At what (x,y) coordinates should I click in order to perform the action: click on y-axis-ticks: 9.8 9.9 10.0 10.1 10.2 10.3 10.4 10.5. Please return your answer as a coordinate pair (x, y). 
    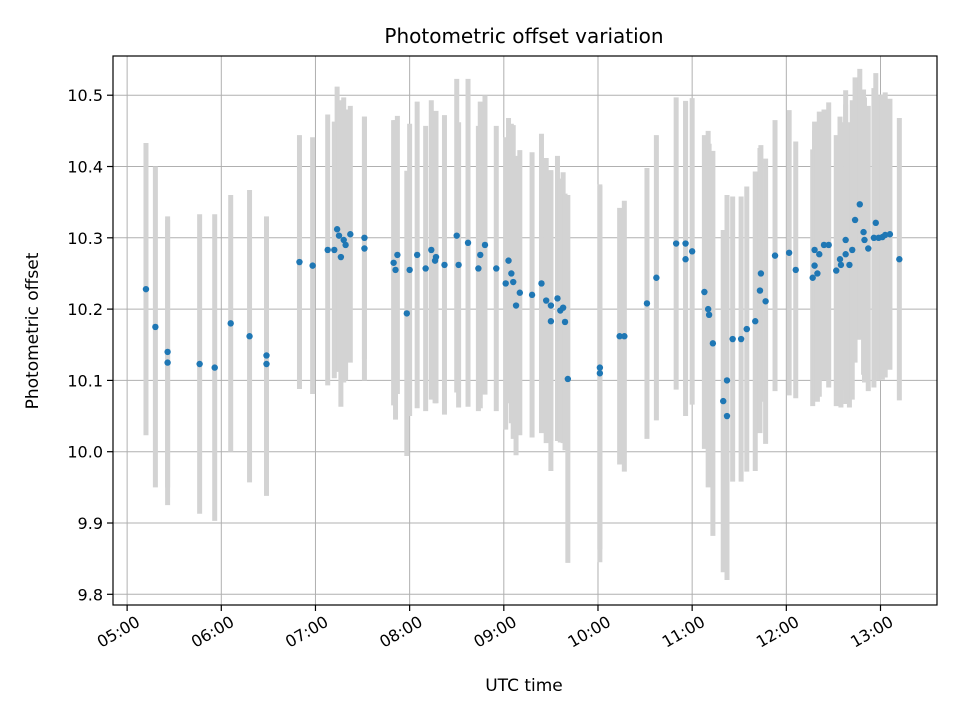
    Looking at the image, I should click on (90, 345).